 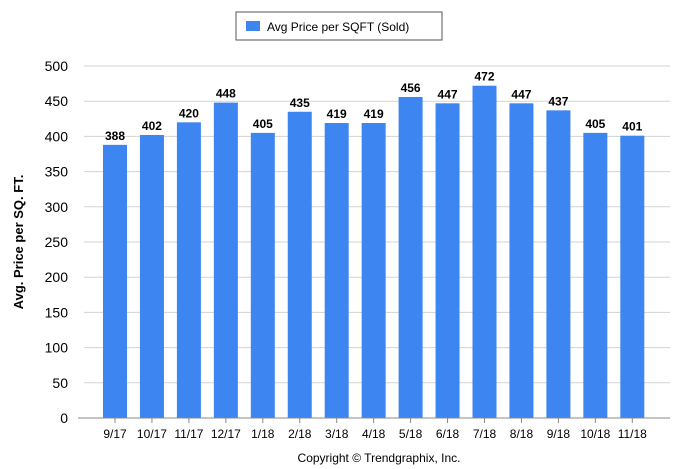 What do you see at coordinates (64, 418) in the screenshot?
I see `y-tick-label: 0` at bounding box center [64, 418].